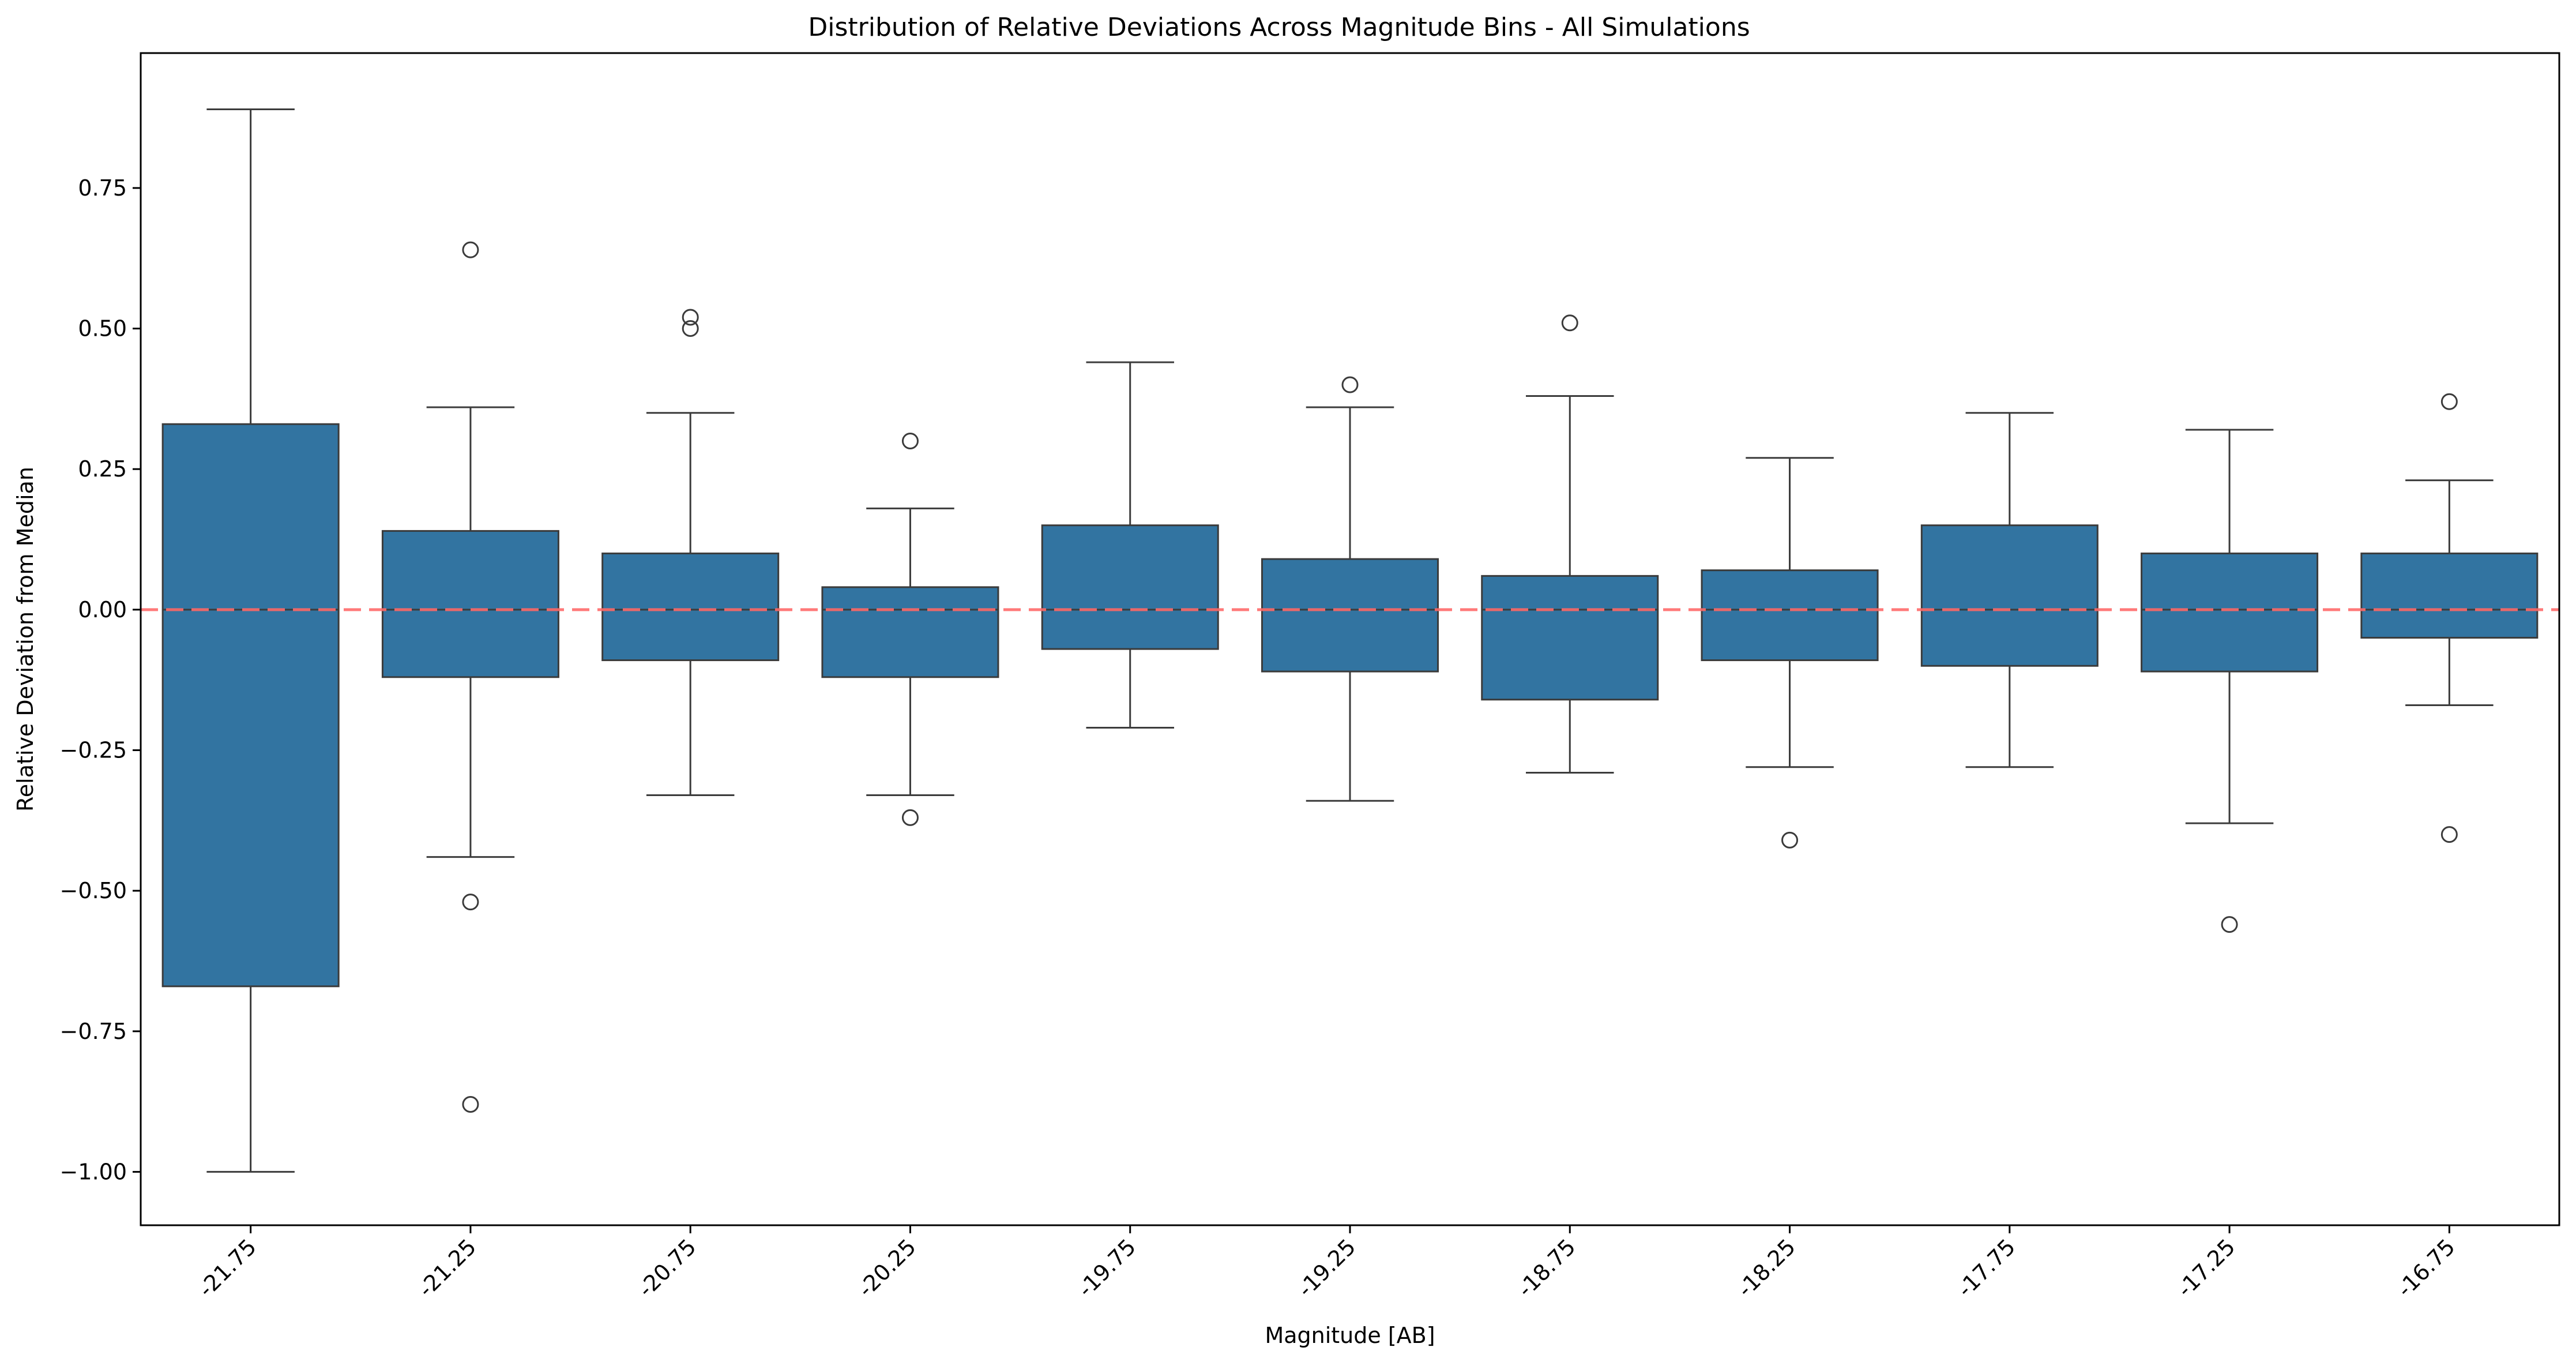 This screenshot has width=2576, height=1366. What do you see at coordinates (25, 639) in the screenshot?
I see `y-axis-label: Relative Deviation from Median` at bounding box center [25, 639].